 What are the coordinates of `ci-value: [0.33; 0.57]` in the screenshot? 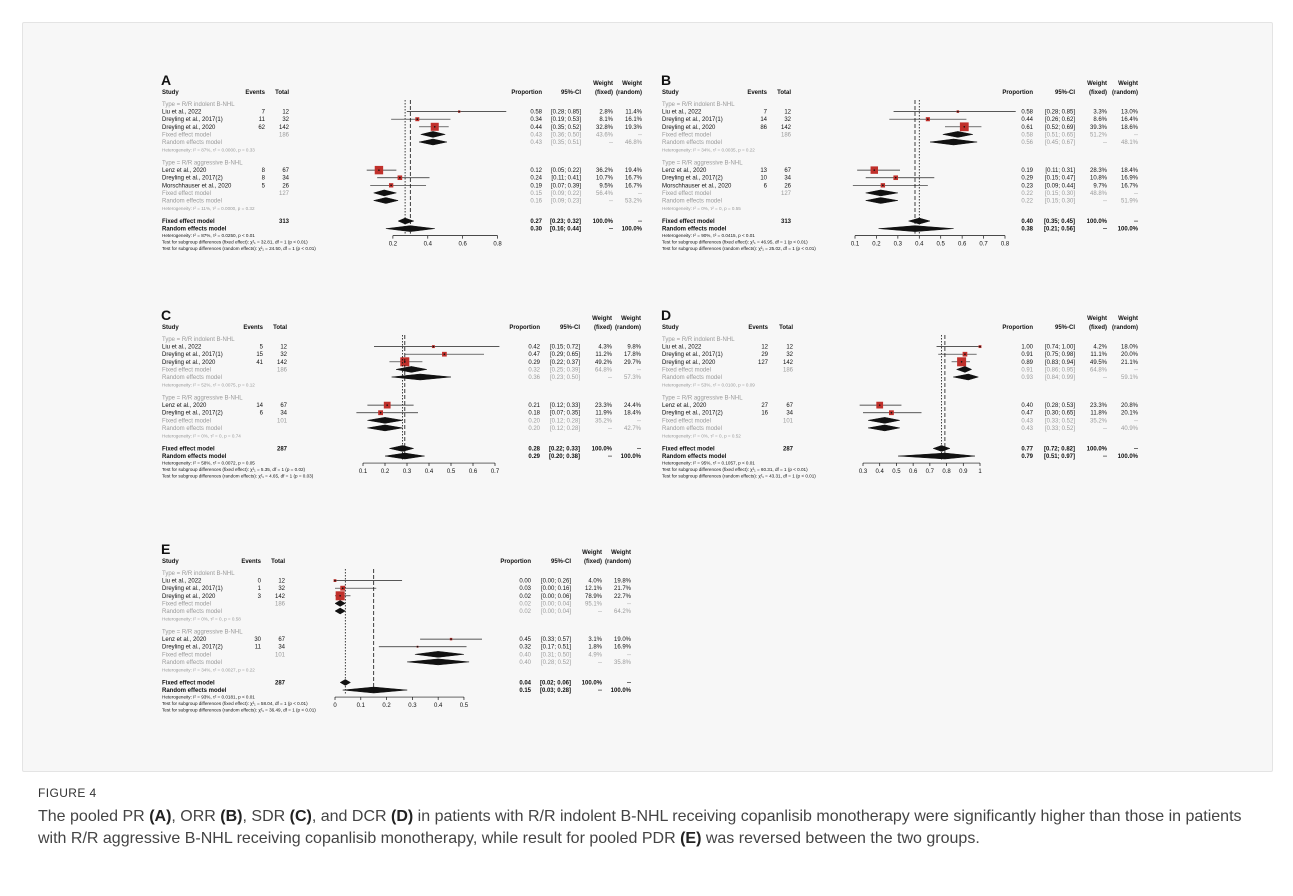 It's located at (556, 640).